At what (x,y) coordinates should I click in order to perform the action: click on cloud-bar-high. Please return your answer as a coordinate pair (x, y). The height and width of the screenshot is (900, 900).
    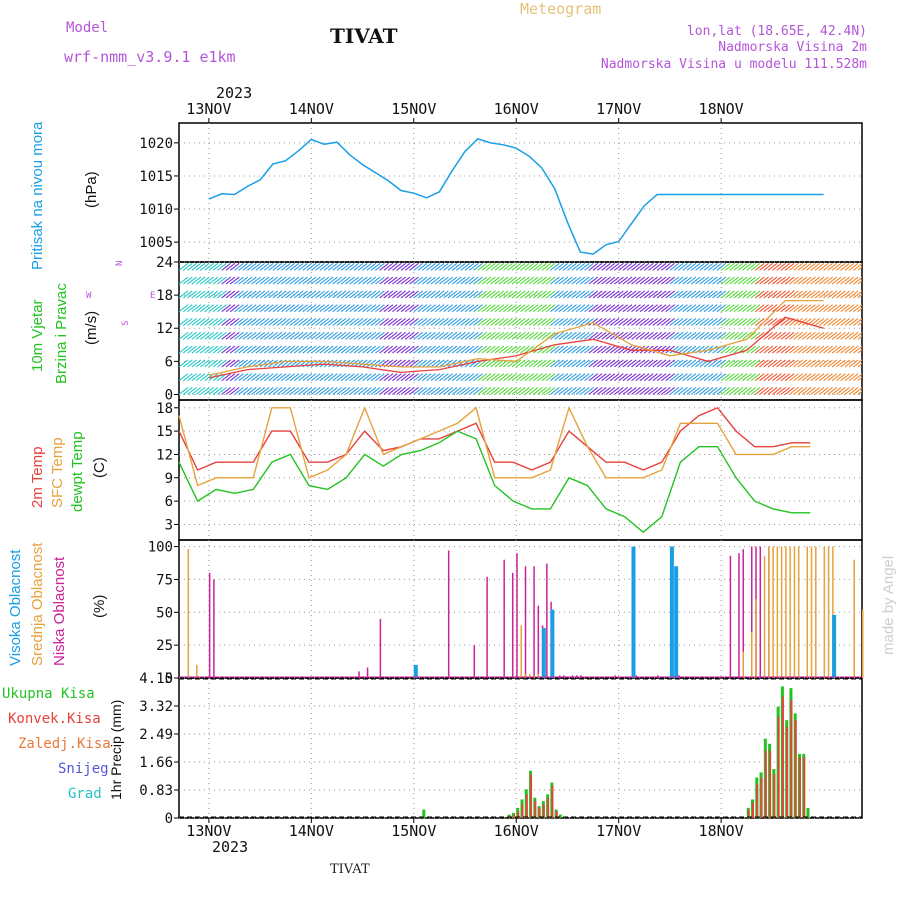
    Looking at the image, I should click on (671, 612).